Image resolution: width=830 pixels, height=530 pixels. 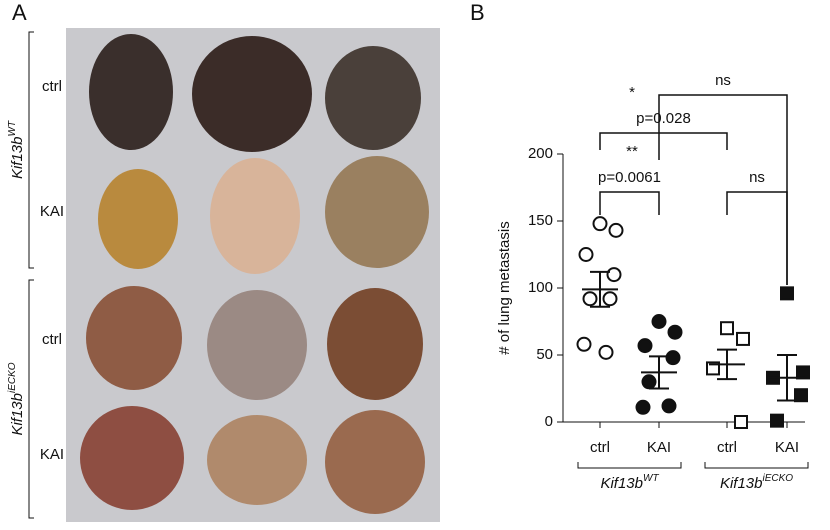 What do you see at coordinates (19, 12) in the screenshot?
I see `panel-label: A` at bounding box center [19, 12].